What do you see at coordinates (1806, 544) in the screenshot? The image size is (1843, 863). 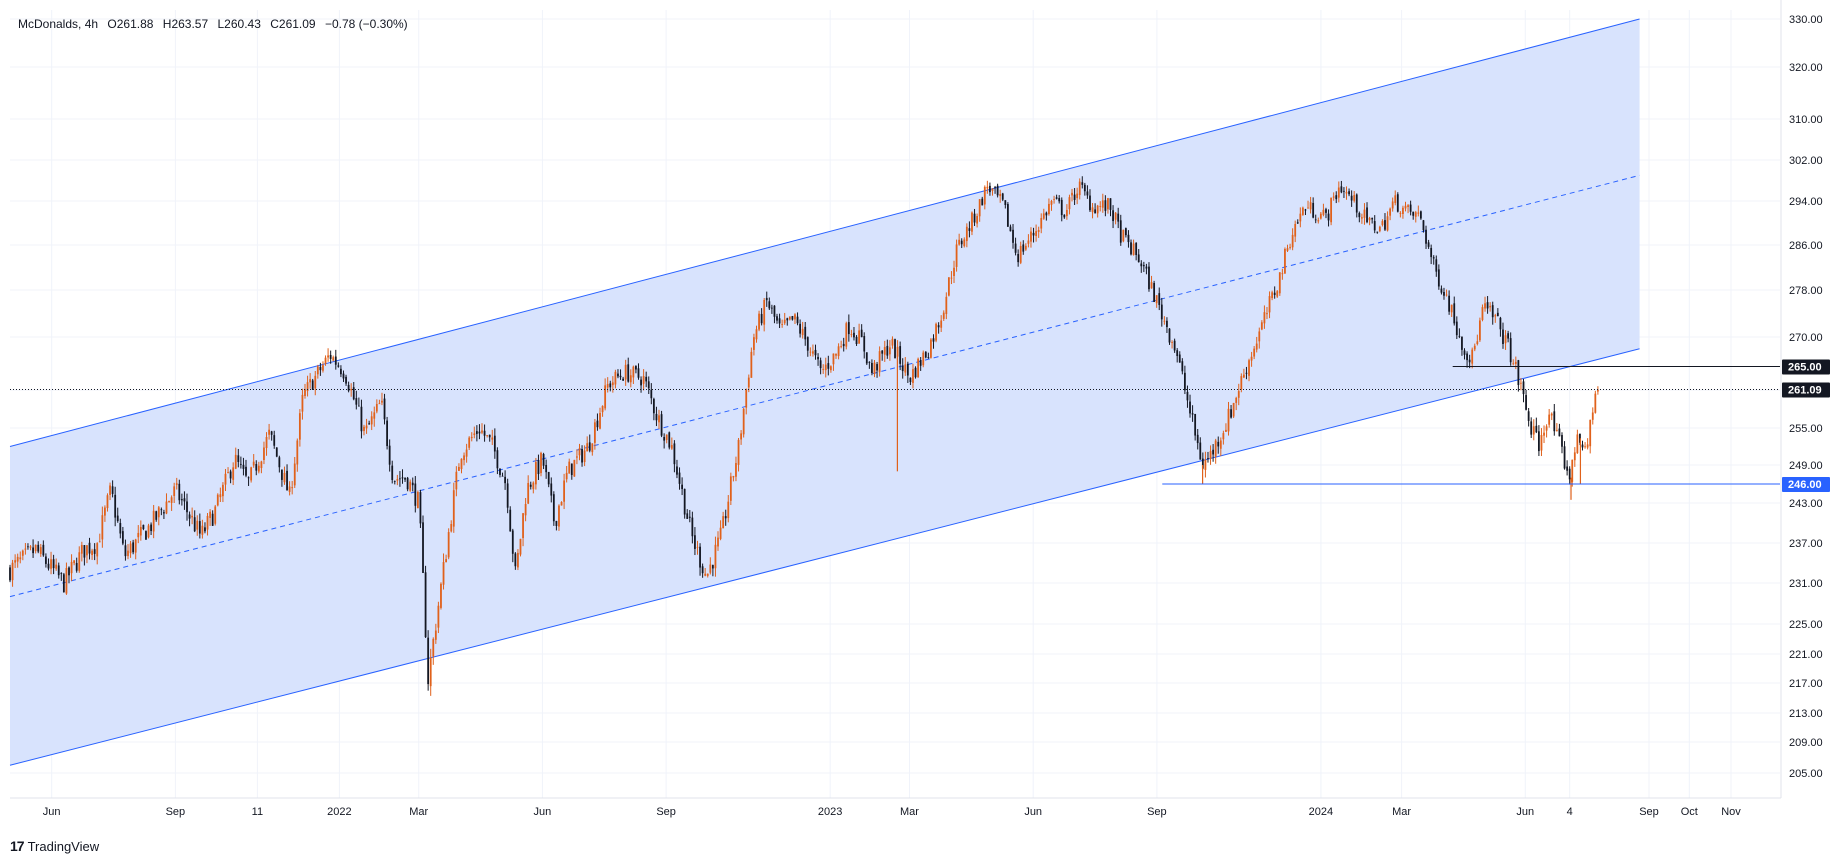 I see `price-tick-label: 237.00` at bounding box center [1806, 544].